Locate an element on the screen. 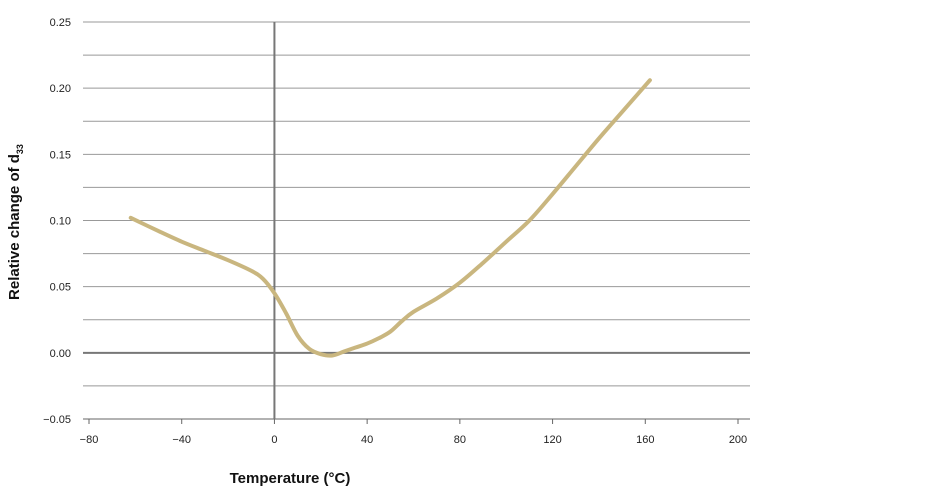  y-tick-label: 0.20 is located at coordinates (60, 89).